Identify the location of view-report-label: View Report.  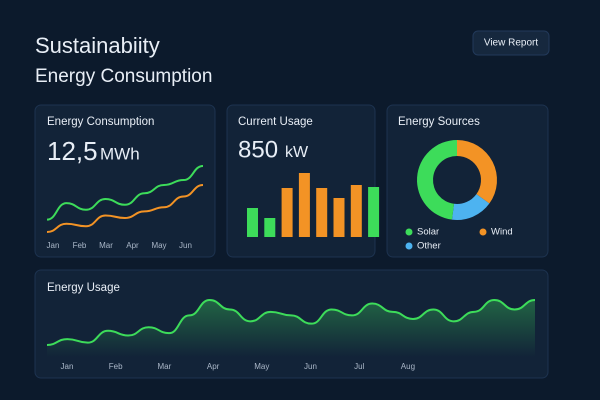
(511, 43).